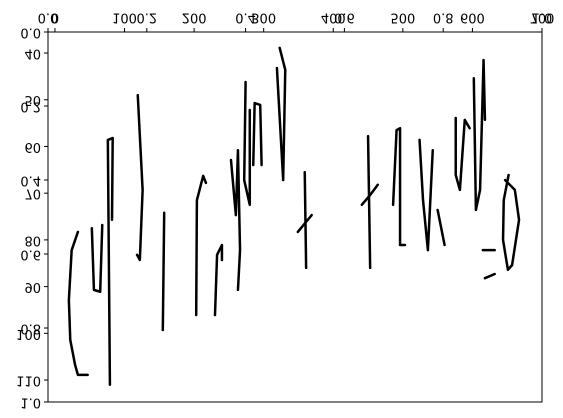 This screenshot has width=563, height=418. I want to click on y-tick-label: 100, so click(28, 333).